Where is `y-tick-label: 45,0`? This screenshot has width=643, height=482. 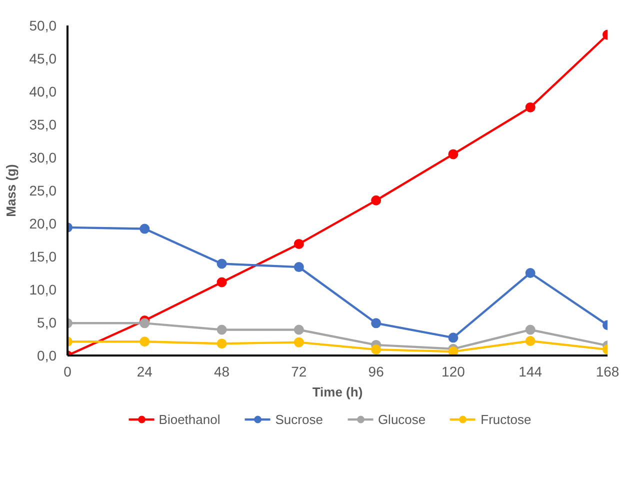 y-tick-label: 45,0 is located at coordinates (43, 58).